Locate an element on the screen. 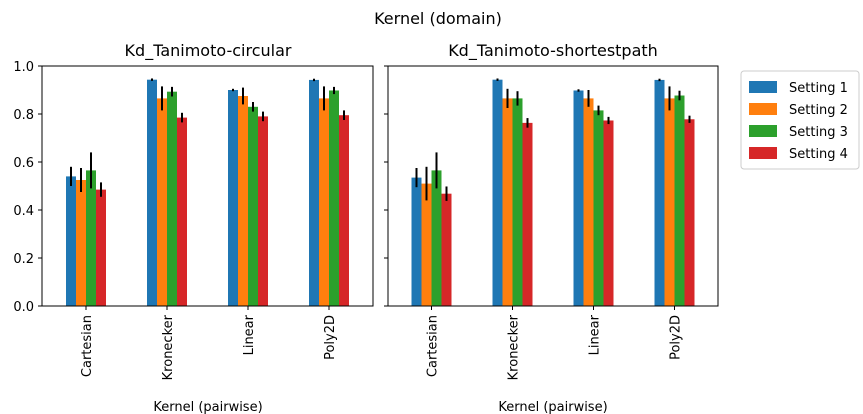  bar-2-kronecker-s1 is located at coordinates (497, 193).